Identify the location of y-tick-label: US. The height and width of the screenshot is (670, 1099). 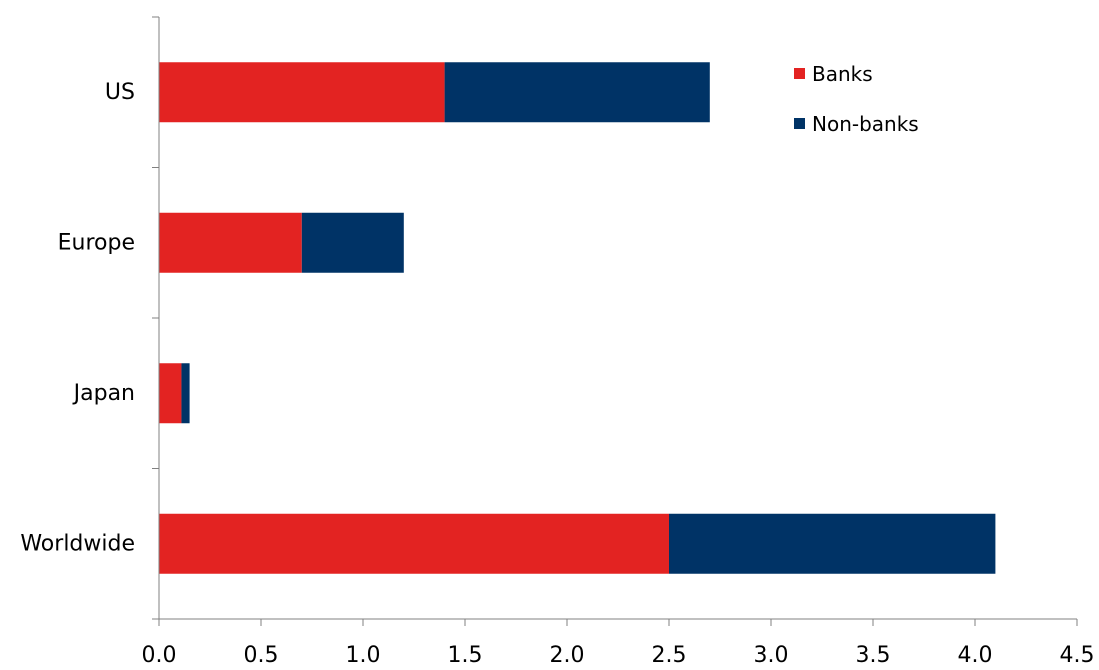
(120, 92).